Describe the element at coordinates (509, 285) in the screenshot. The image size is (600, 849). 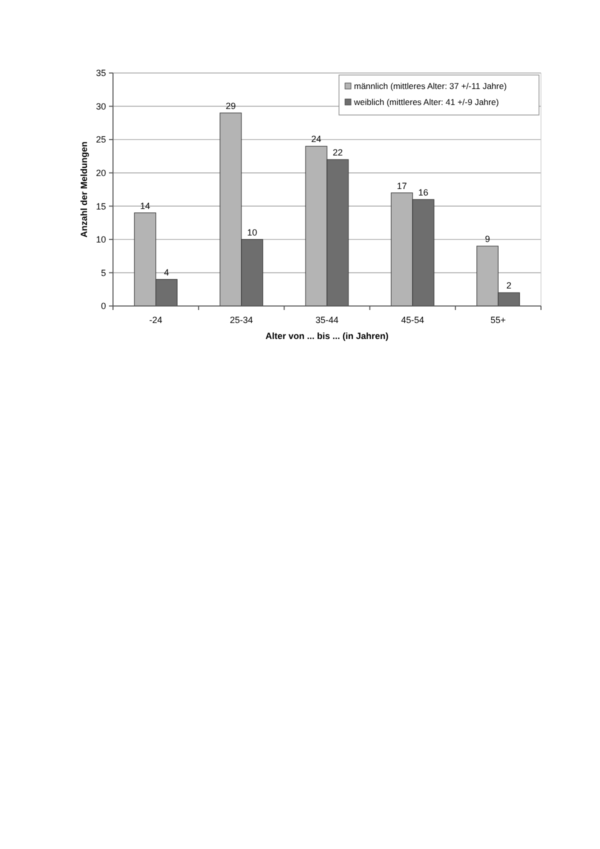
I see `data-label: 2` at that location.